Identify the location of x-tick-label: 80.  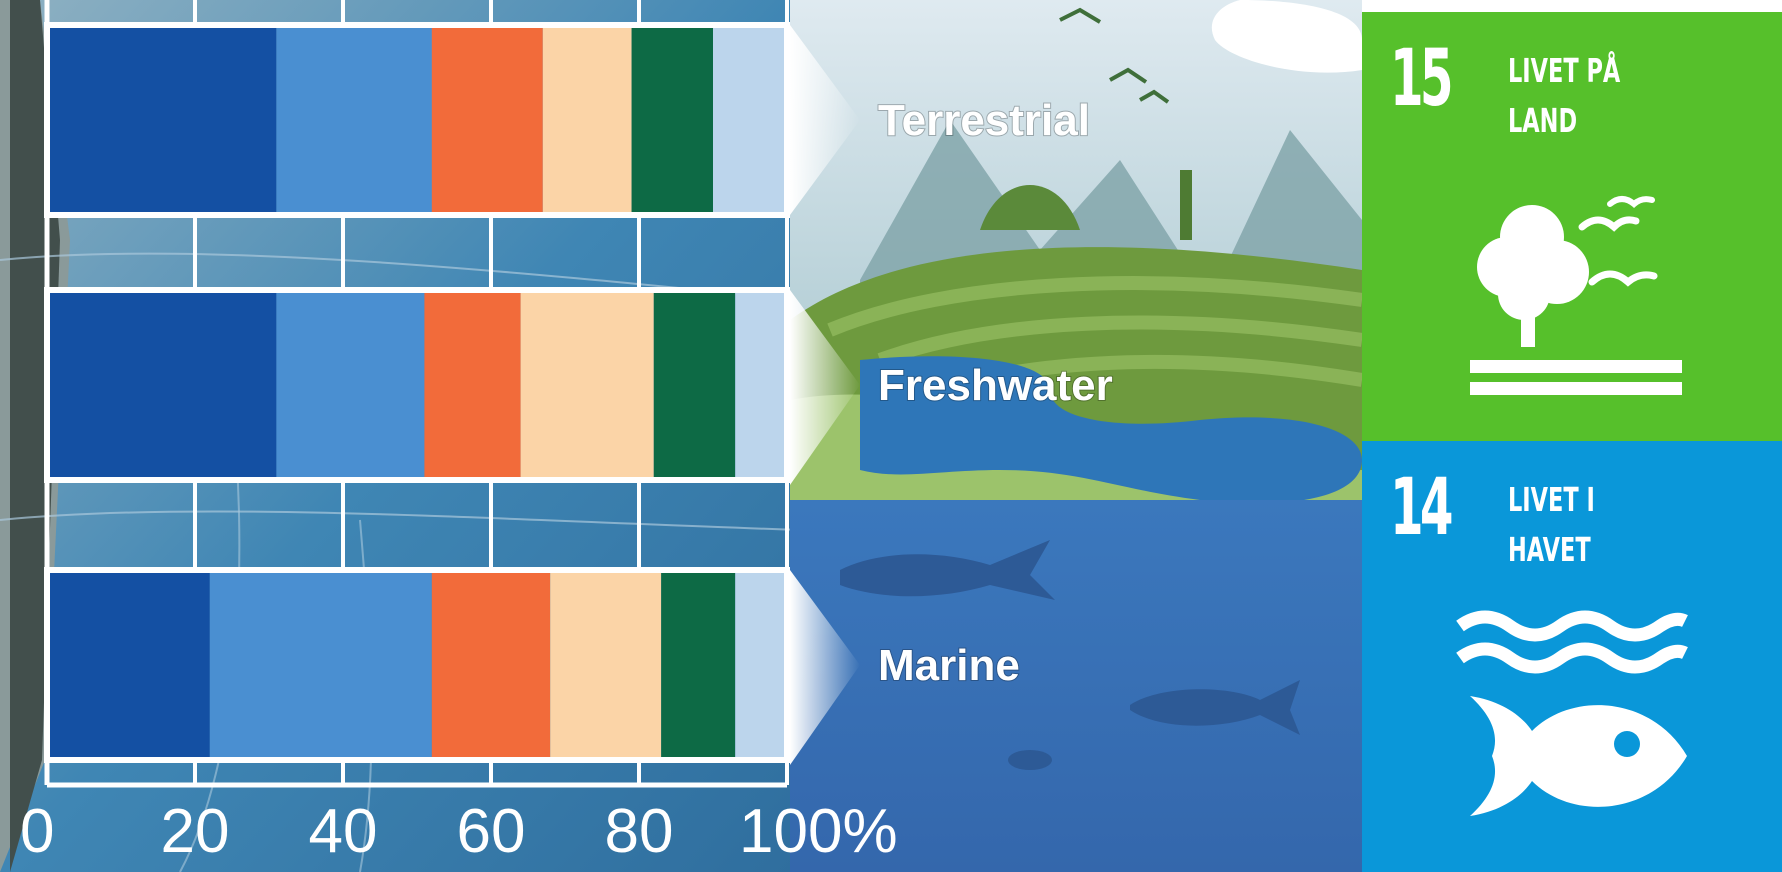
(639, 831).